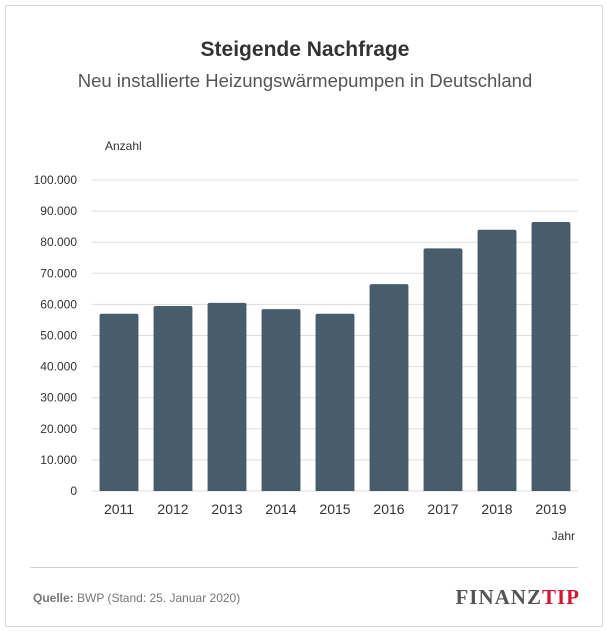  I want to click on x-tick-label: 2013, so click(226, 509).